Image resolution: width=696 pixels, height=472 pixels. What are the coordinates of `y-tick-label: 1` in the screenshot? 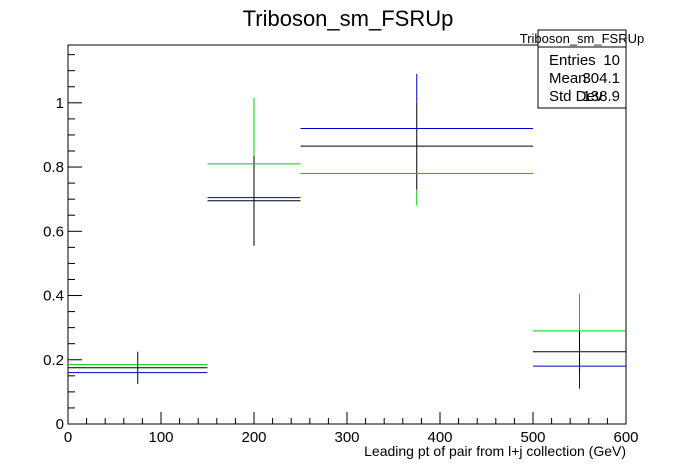 It's located at (60, 103).